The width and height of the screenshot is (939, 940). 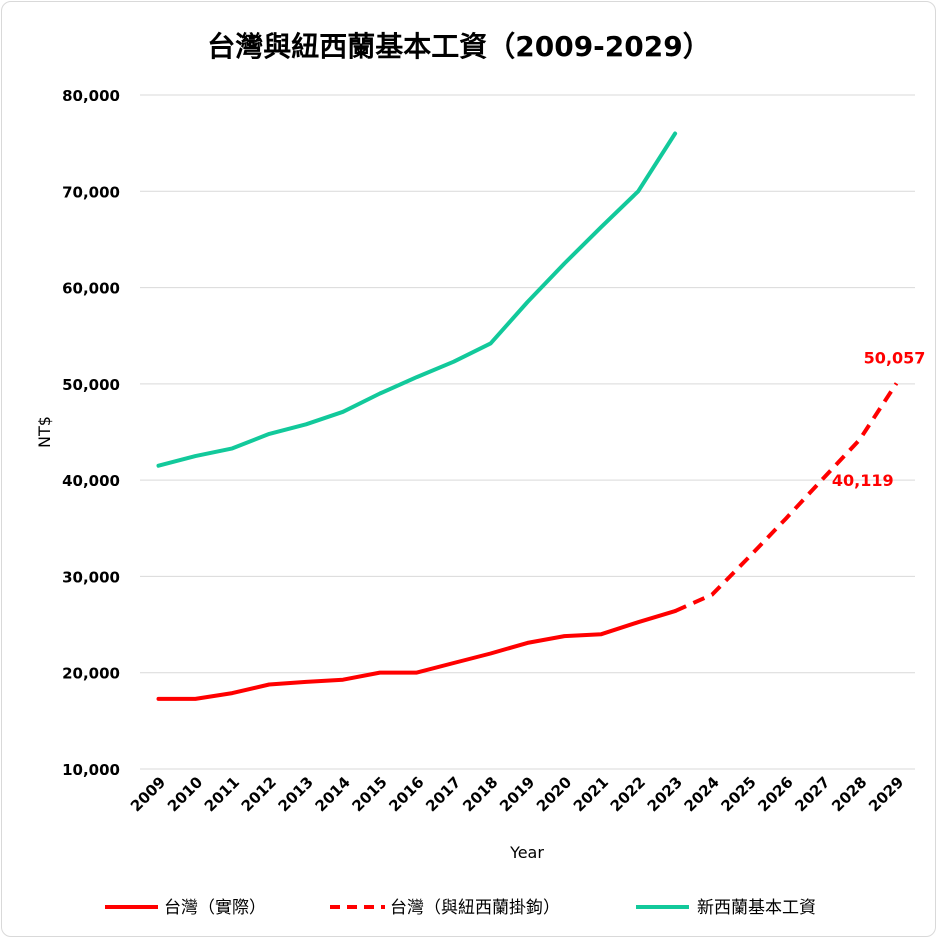 What do you see at coordinates (480, 794) in the screenshot?
I see `x-tick-label: 2018` at bounding box center [480, 794].